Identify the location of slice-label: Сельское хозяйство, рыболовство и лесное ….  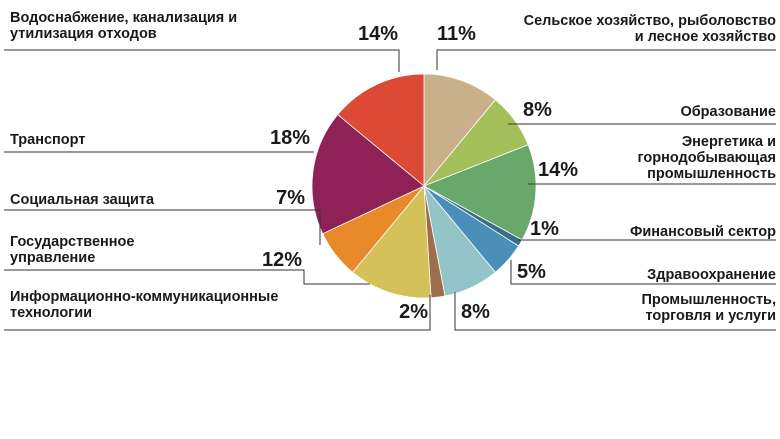
(650, 29).